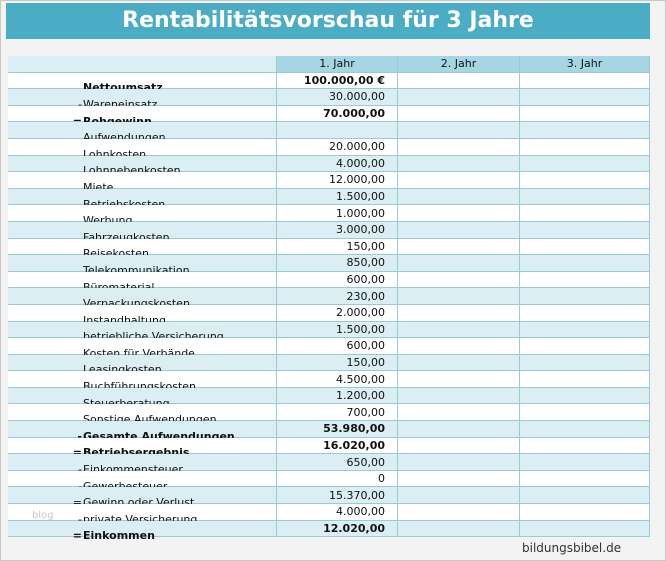 The width and height of the screenshot is (666, 561). What do you see at coordinates (337, 313) in the screenshot?
I see `year-1-cell: 2.000,00` at bounding box center [337, 313].